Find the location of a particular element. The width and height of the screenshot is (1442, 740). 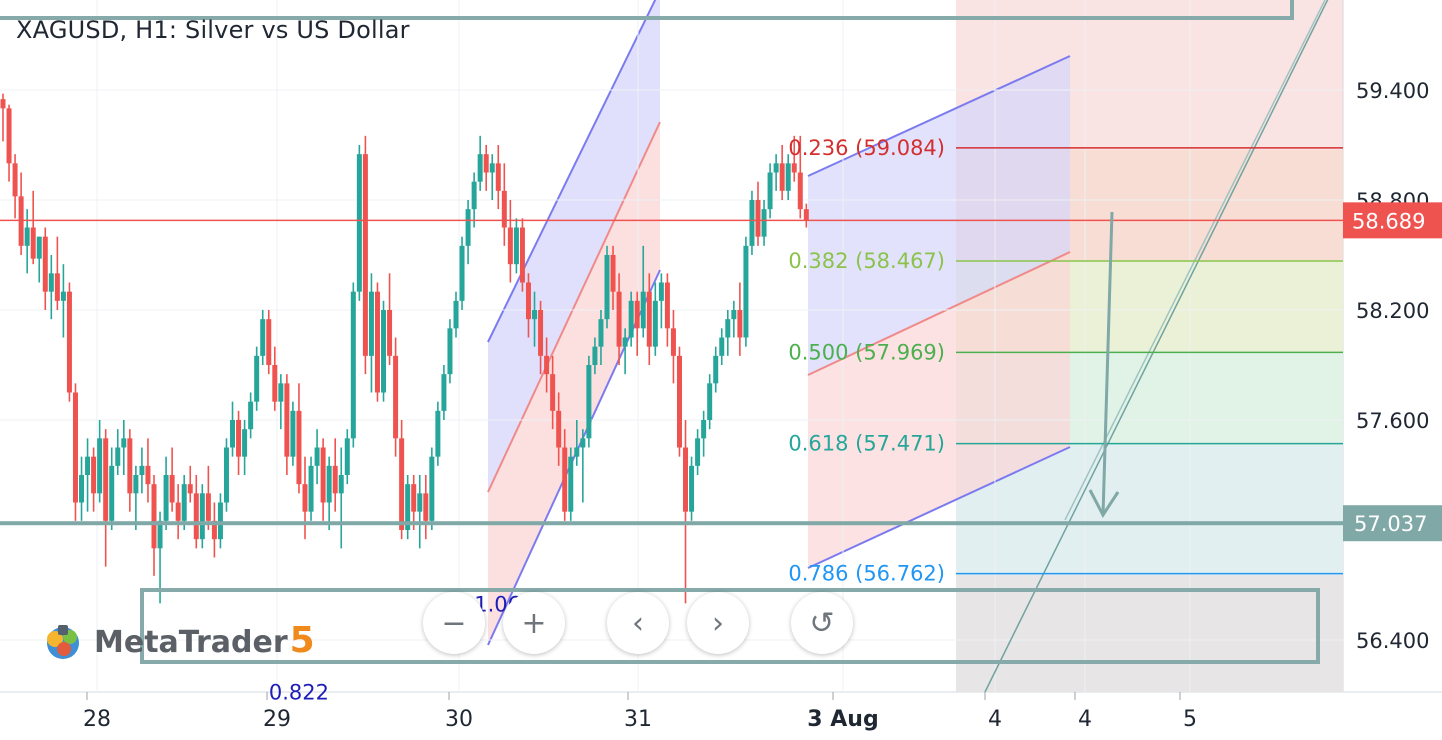

metatrader-logo: MetaTrader5 is located at coordinates (177, 640).